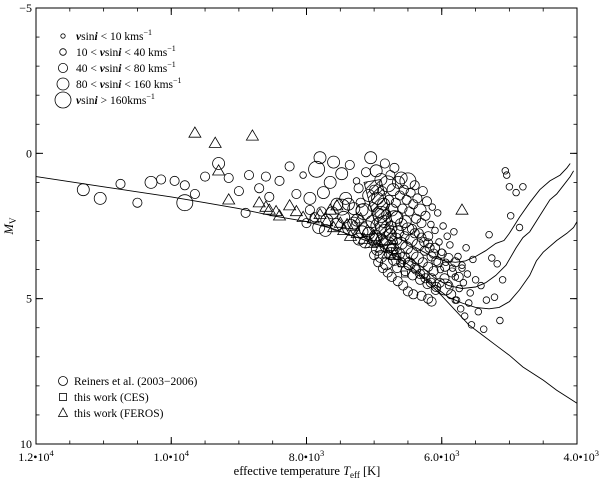 This screenshot has height=481, width=600. Describe the element at coordinates (29, 299) in the screenshot. I see `y-tick-label: 5` at that location.